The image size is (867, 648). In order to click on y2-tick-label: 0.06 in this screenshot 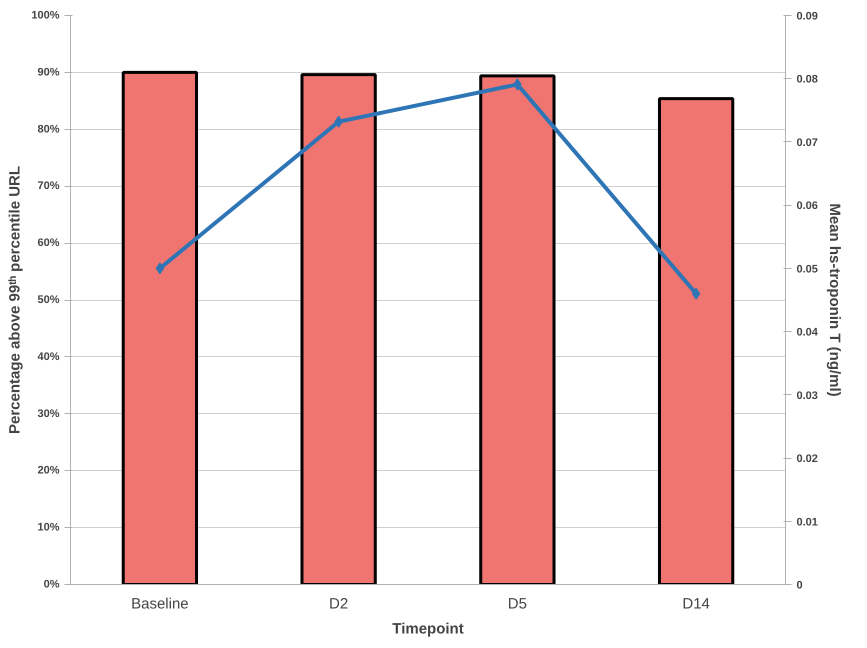, I will do `click(807, 206)`.